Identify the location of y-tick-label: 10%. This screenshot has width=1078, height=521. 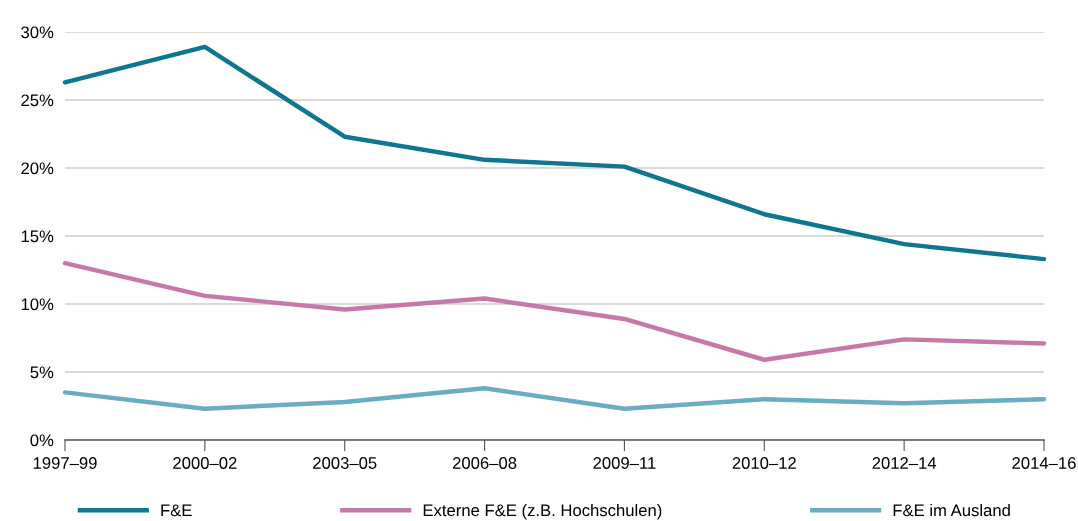
(37, 304).